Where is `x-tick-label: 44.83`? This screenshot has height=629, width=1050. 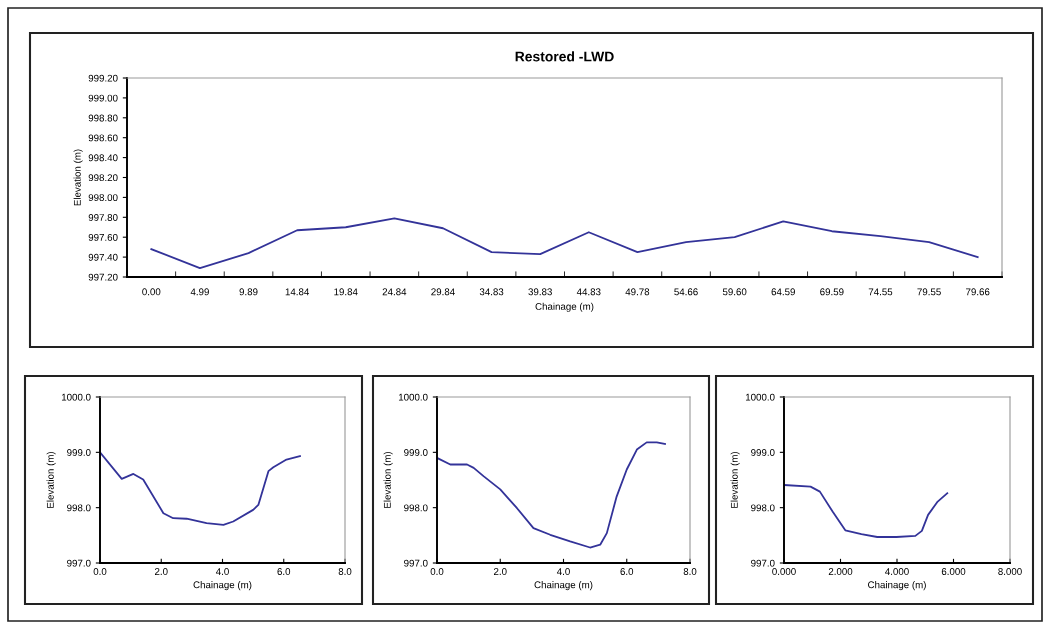
x-tick-label: 44.83 is located at coordinates (588, 292).